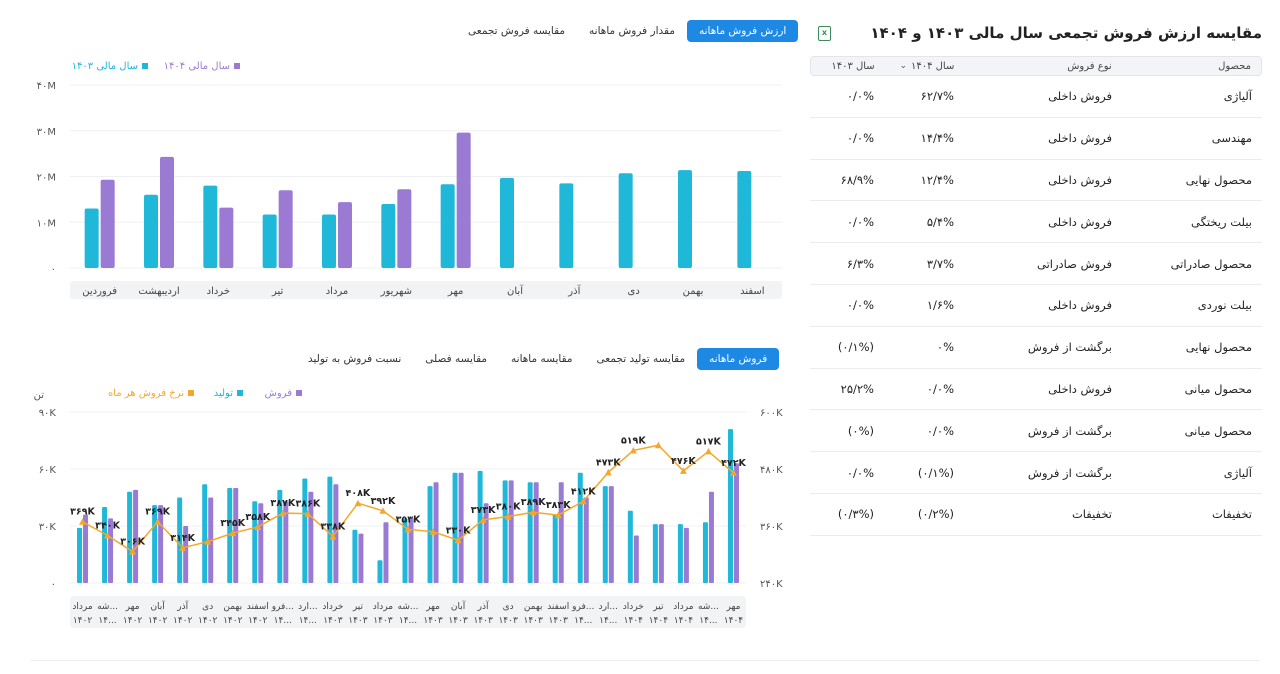 Image resolution: width=1280 pixels, height=674 pixels. I want to click on top-tab-3: مقایسه فروش تجمعی, so click(517, 31).